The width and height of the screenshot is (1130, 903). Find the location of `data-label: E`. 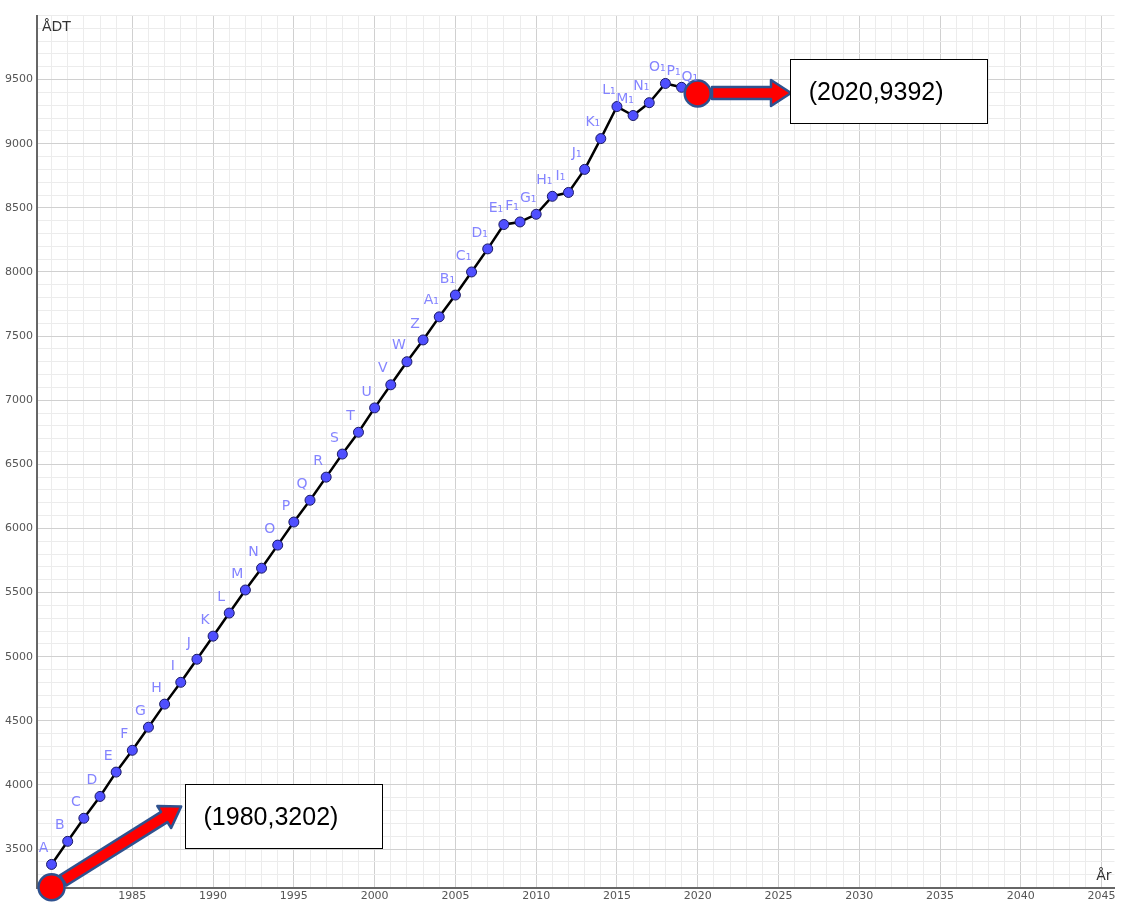

data-label: E is located at coordinates (108, 754).